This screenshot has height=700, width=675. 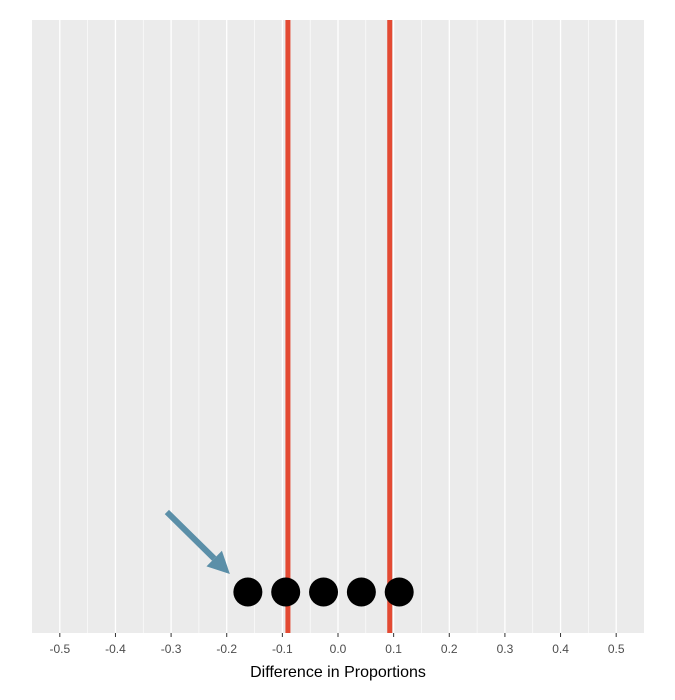 I want to click on x-tick-label: 0.3, so click(x=505, y=649).